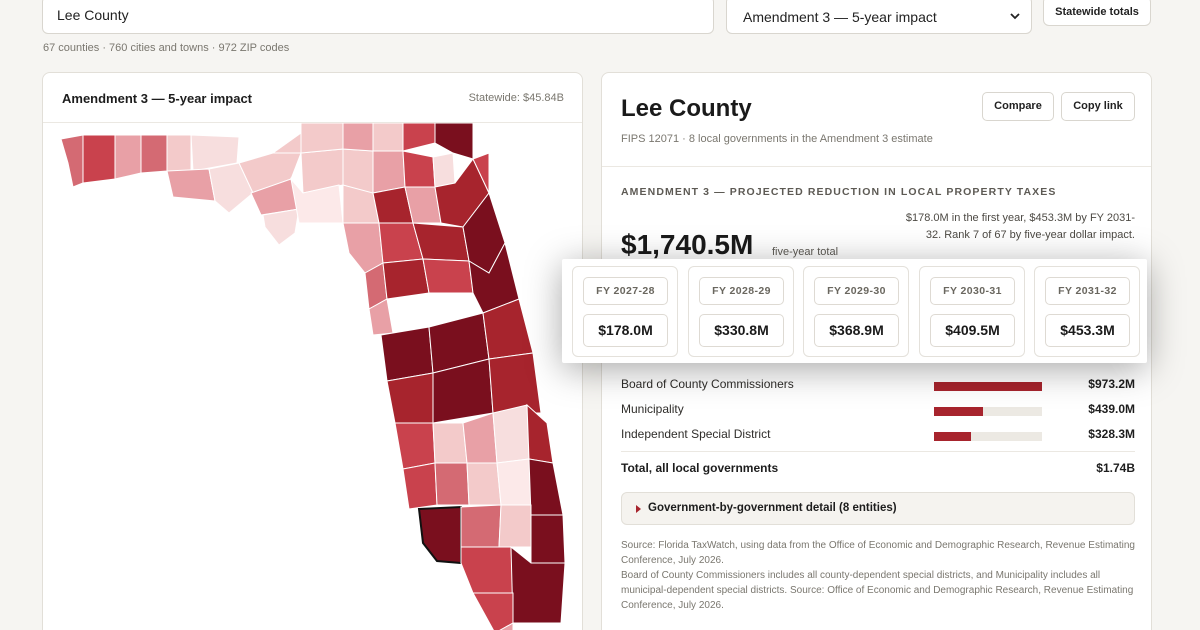  What do you see at coordinates (856, 291) in the screenshot?
I see `fiscal-year-label: FY 2029-30` at bounding box center [856, 291].